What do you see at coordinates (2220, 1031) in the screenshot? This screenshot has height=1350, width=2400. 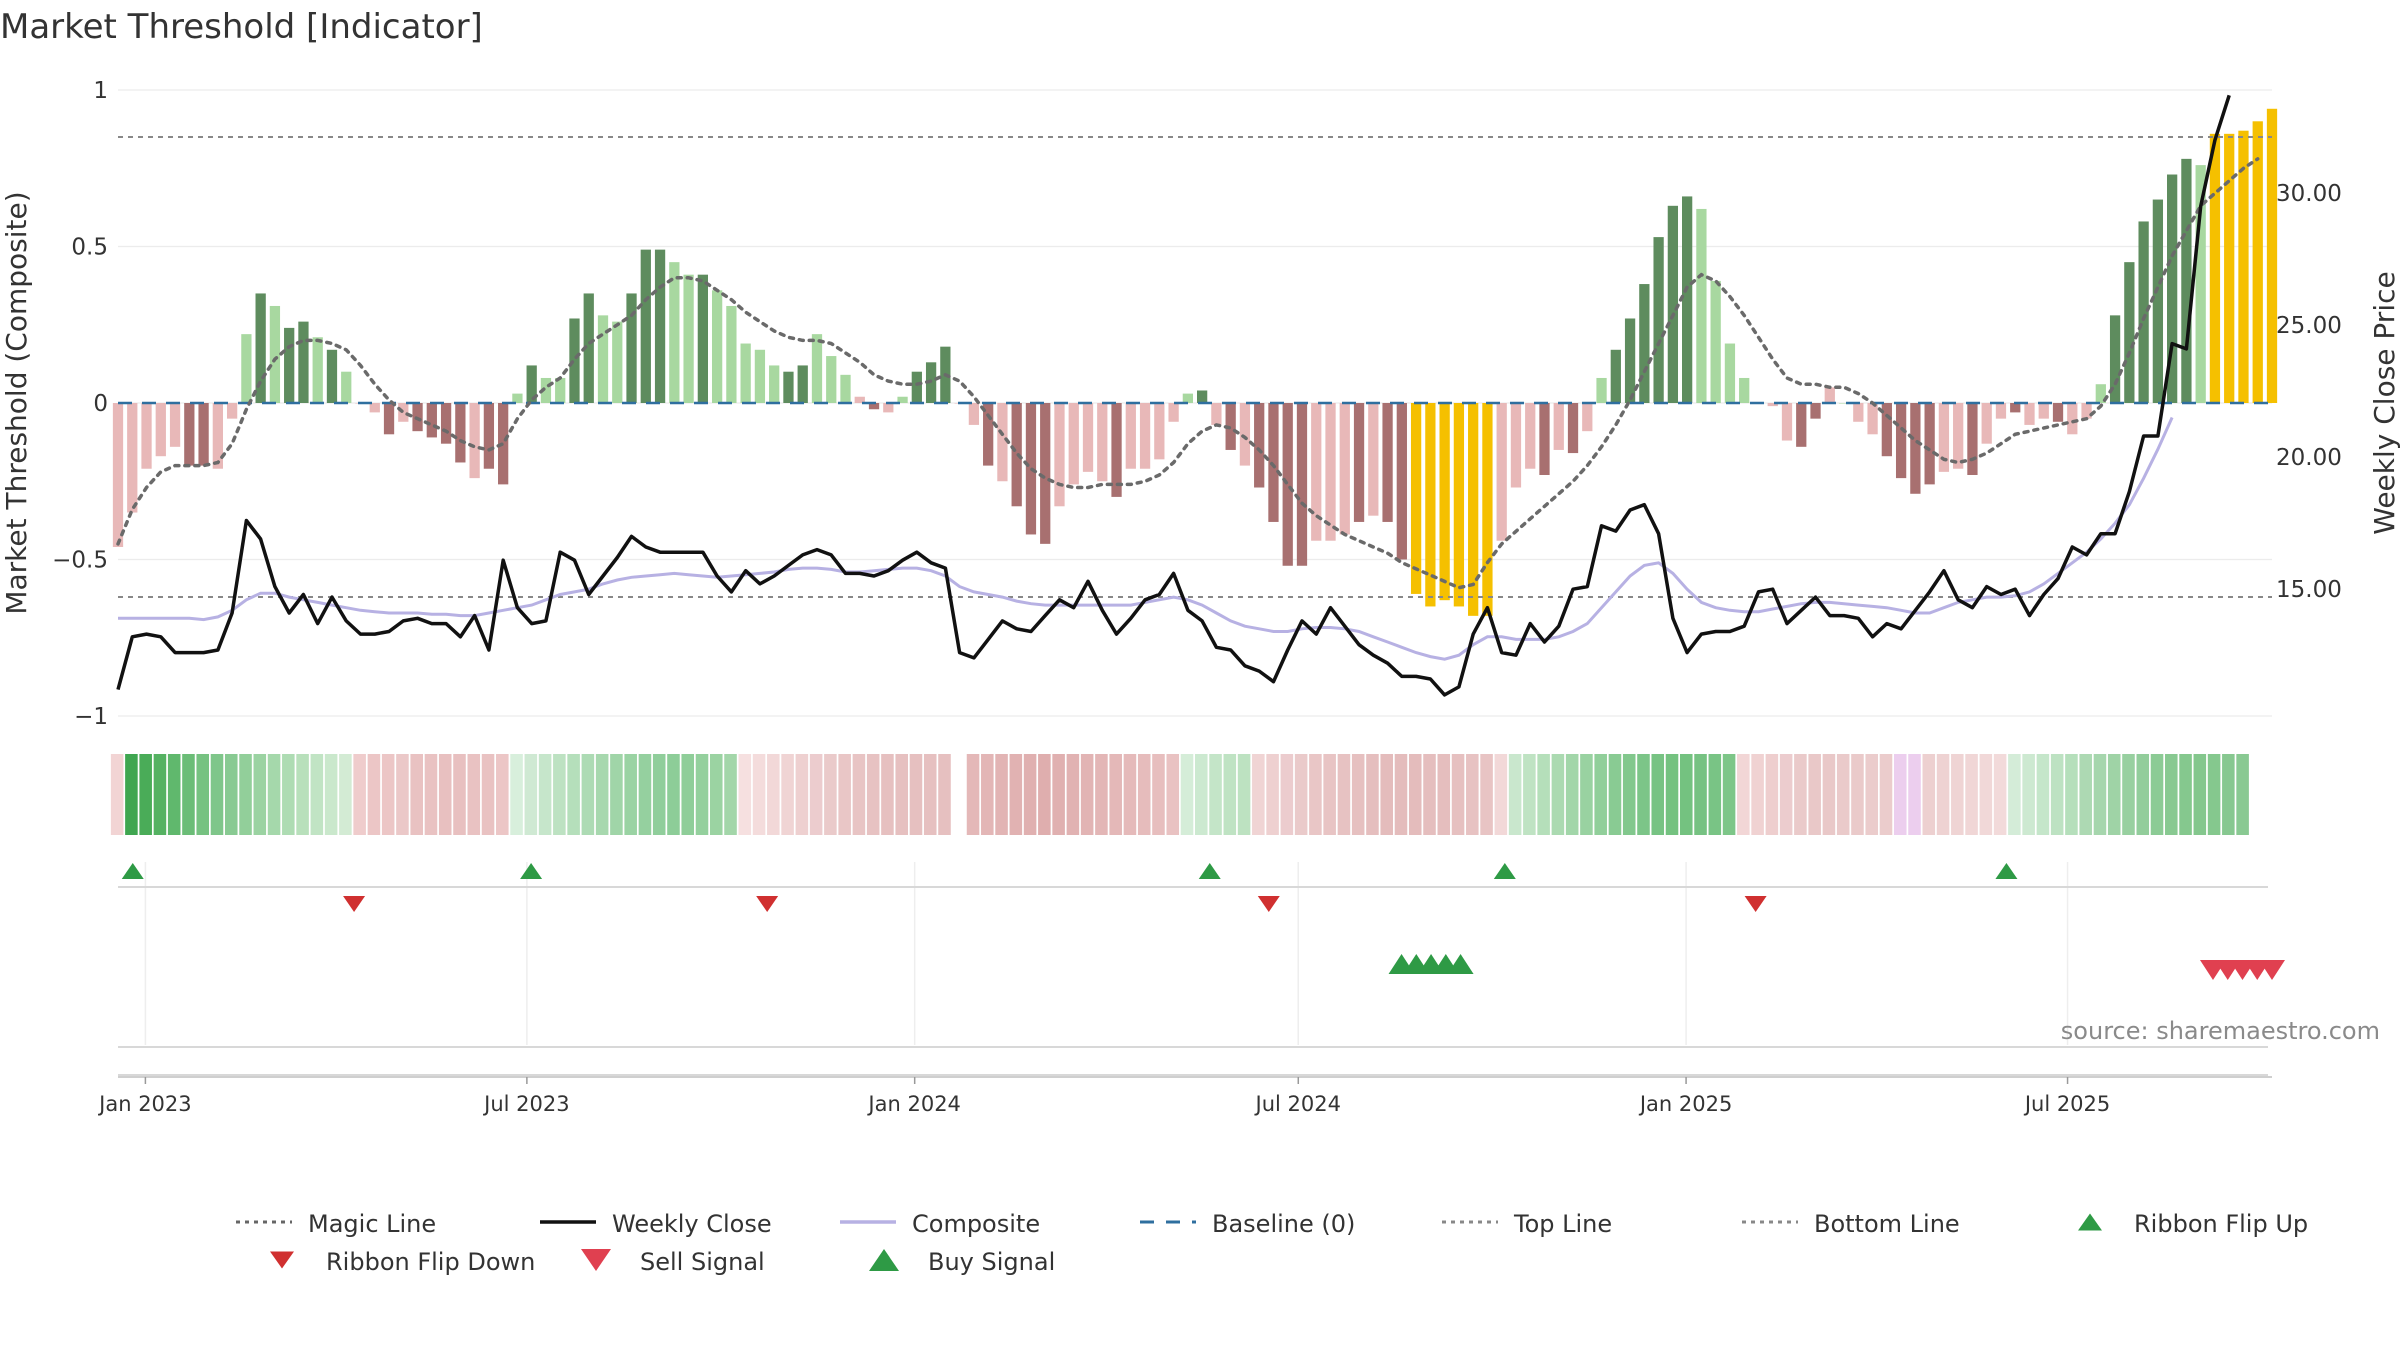 I see `source-label: source: sharemaestro.com` at bounding box center [2220, 1031].